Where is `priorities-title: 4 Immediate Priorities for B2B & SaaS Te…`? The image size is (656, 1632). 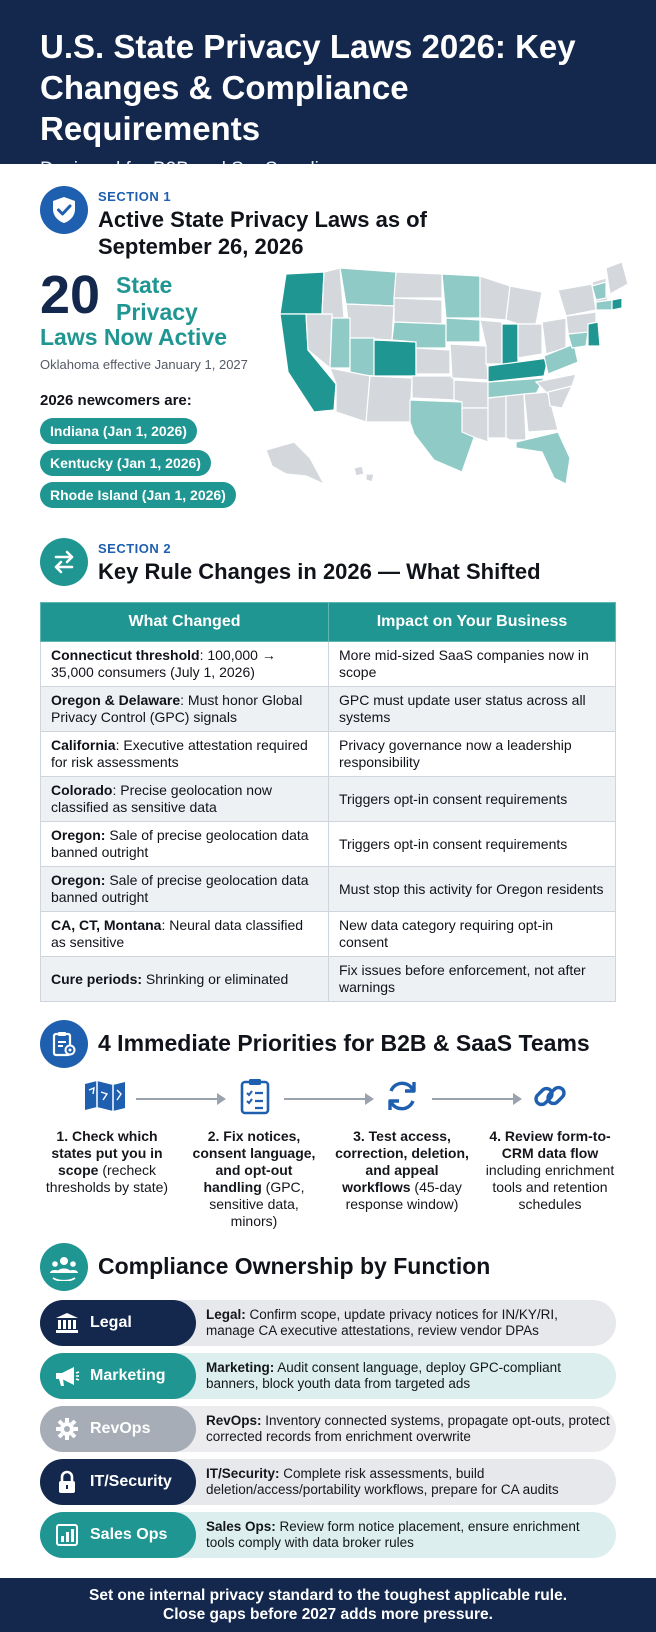
priorities-title: 4 Immediate Priorities for B2B & SaaS Te… is located at coordinates (344, 1043).